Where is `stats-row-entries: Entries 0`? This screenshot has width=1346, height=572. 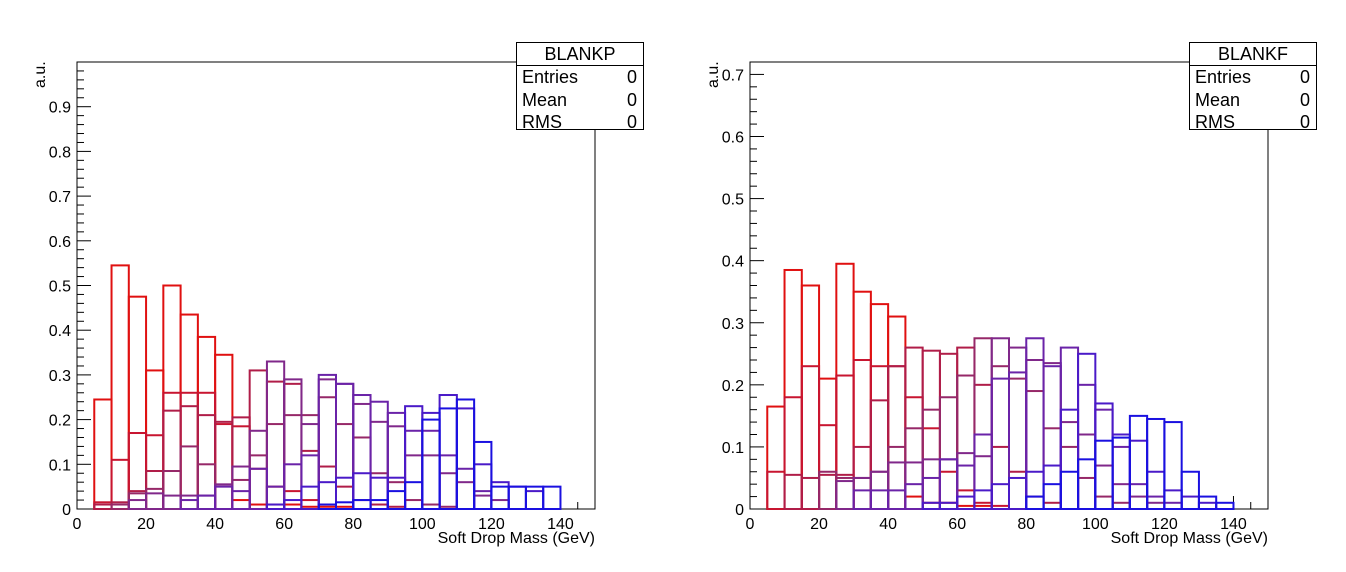 stats-row-entries: Entries 0 is located at coordinates (579, 77).